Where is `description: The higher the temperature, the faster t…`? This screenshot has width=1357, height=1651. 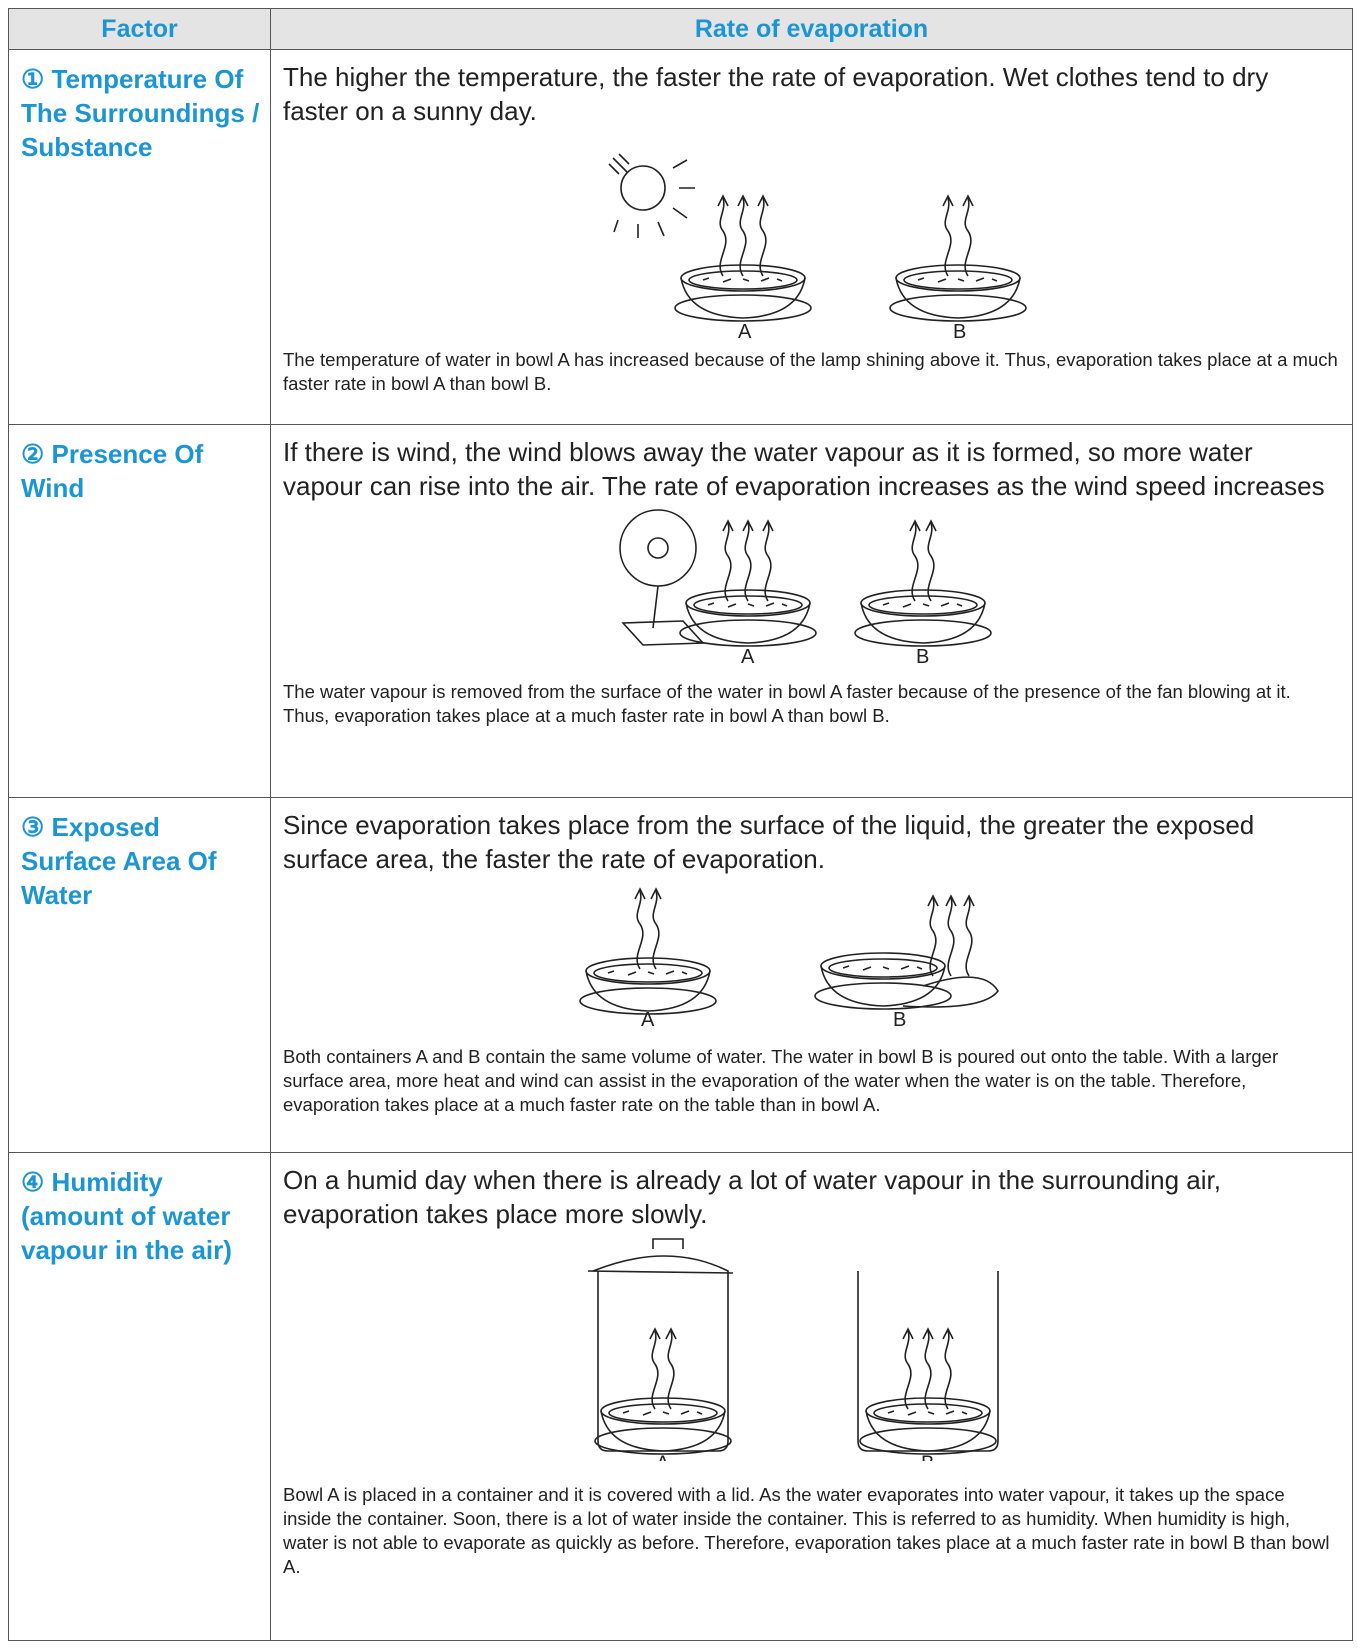 description: The higher the temperature, the faster t… is located at coordinates (776, 94).